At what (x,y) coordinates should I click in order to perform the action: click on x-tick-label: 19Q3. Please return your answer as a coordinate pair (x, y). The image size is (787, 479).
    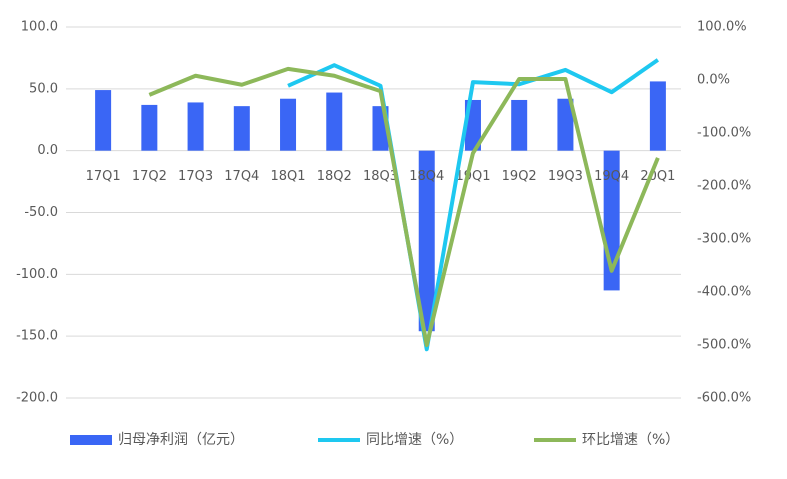
    Looking at the image, I should click on (565, 176).